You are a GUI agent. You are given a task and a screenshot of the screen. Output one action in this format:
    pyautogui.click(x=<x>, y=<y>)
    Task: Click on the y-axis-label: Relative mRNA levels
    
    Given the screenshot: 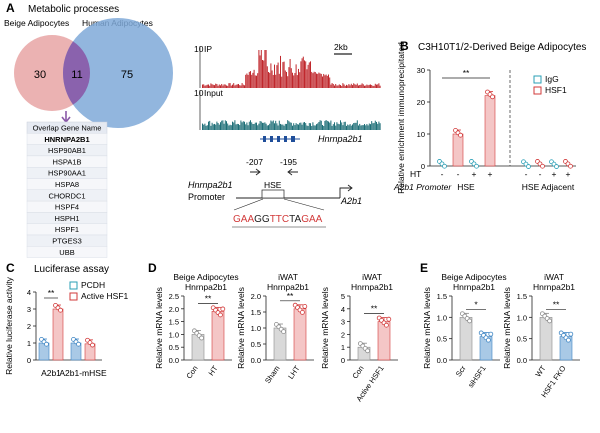 What is the action you would take?
    pyautogui.click(x=159, y=328)
    